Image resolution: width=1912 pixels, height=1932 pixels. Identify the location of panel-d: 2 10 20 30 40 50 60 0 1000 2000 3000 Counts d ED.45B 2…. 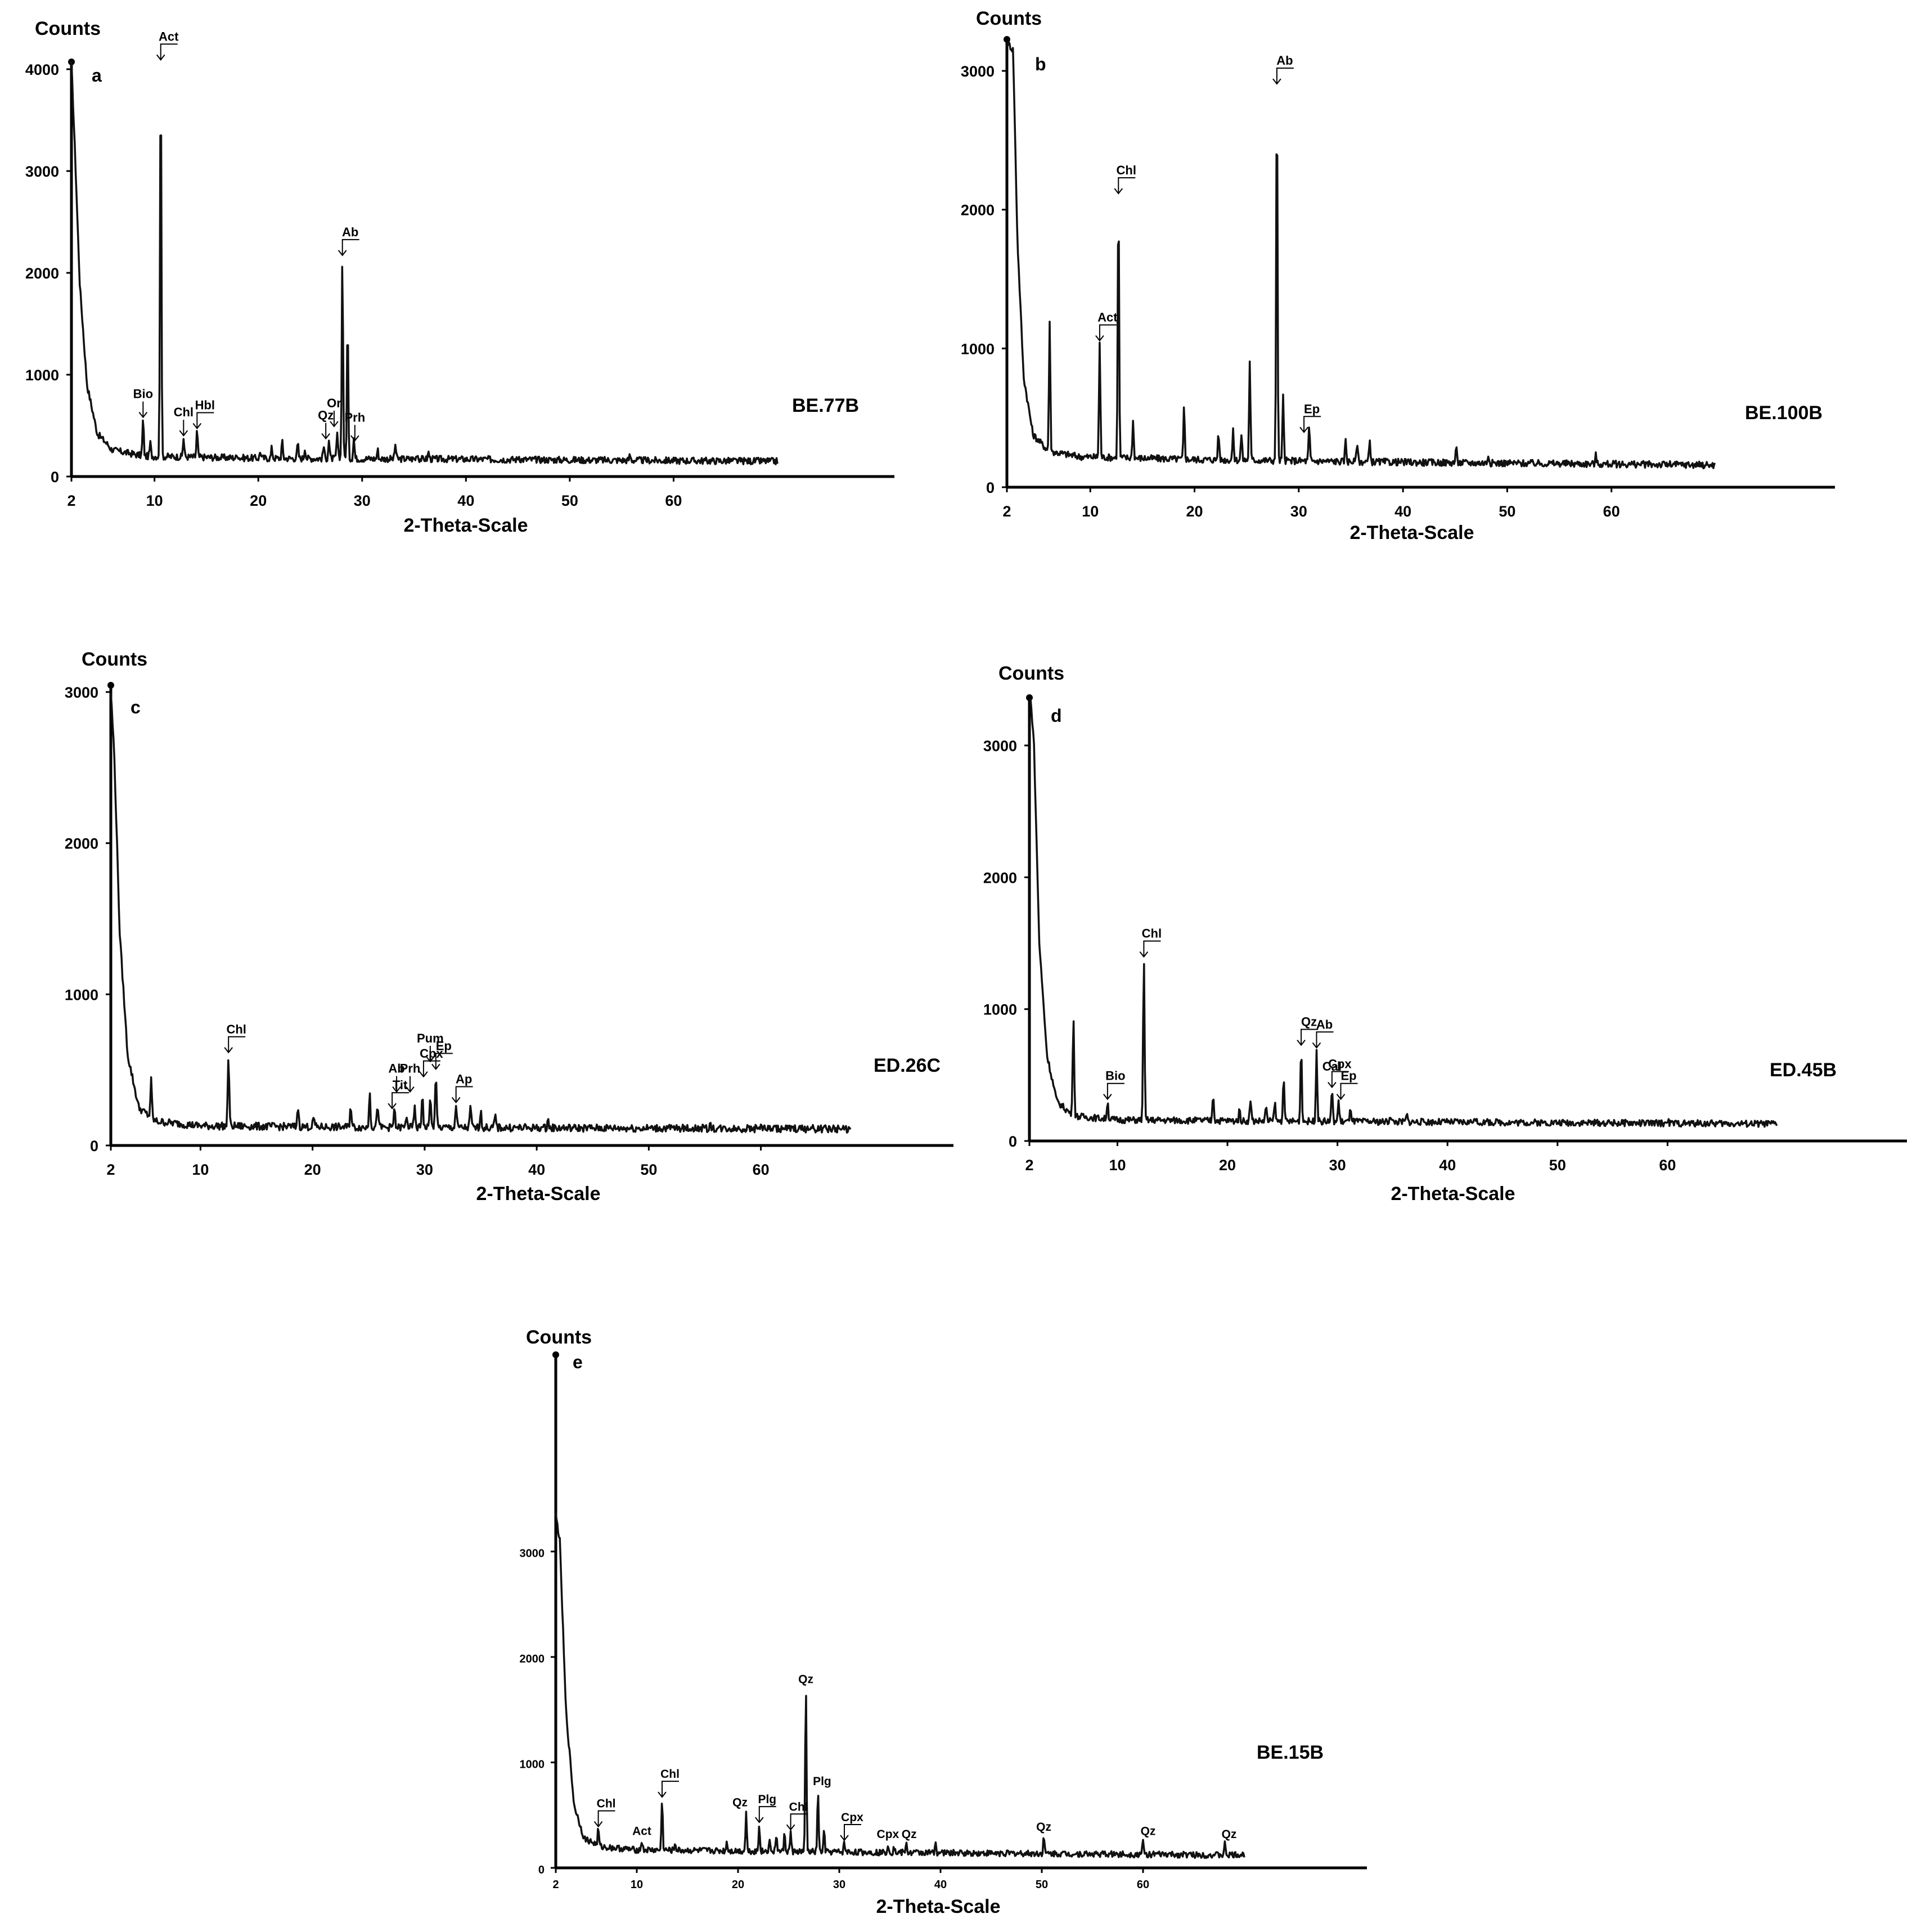
(1445, 934).